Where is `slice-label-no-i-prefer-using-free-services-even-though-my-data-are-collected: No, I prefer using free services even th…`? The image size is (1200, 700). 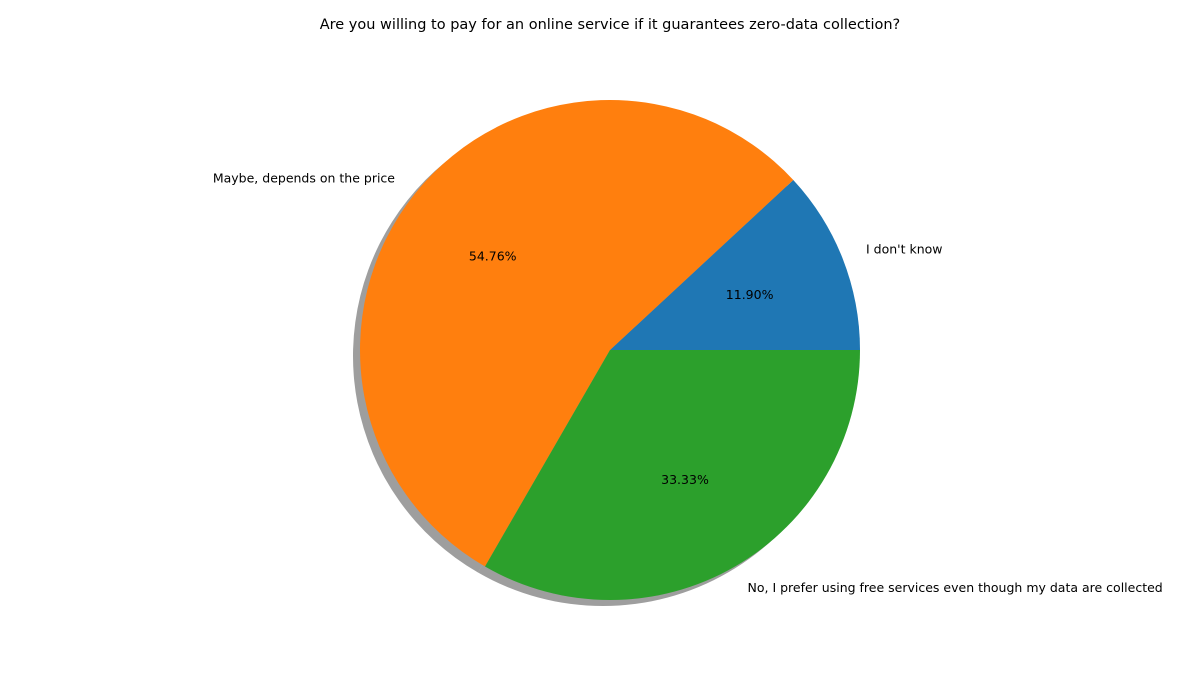
slice-label-no-i-prefer-using-free-services-even-though-my-data-are-collected: No, I prefer using free services even th… is located at coordinates (955, 587).